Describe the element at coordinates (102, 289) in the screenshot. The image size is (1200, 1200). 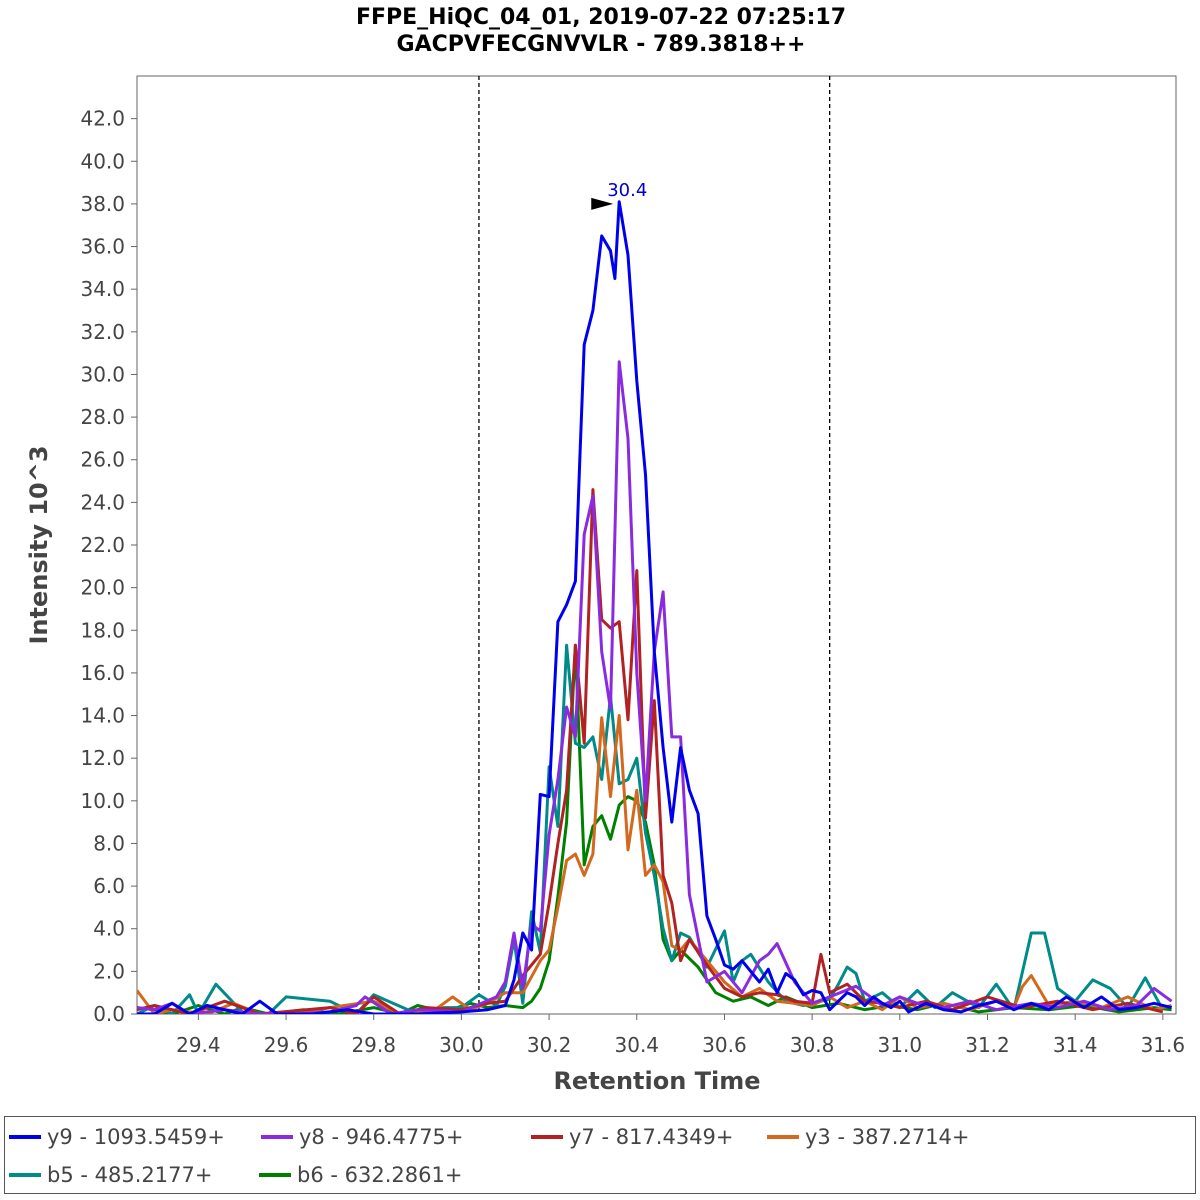
I see `y-tick-label: 34.0` at that location.